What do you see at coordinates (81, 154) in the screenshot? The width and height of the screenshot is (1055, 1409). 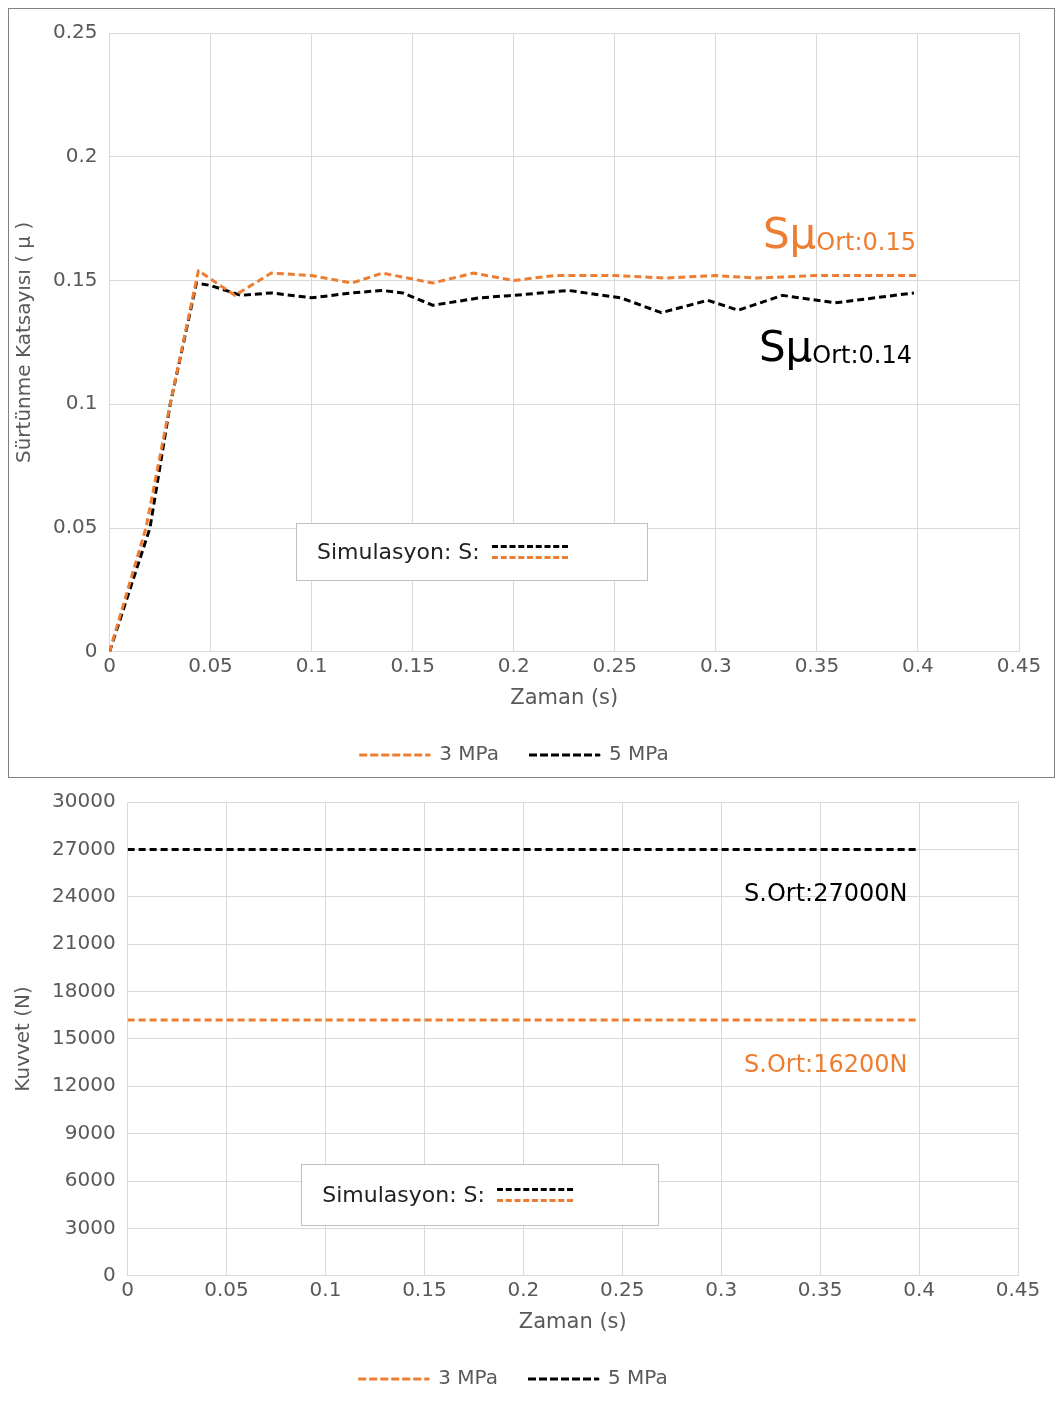 I see `y-tick-label: 0.2` at bounding box center [81, 154].